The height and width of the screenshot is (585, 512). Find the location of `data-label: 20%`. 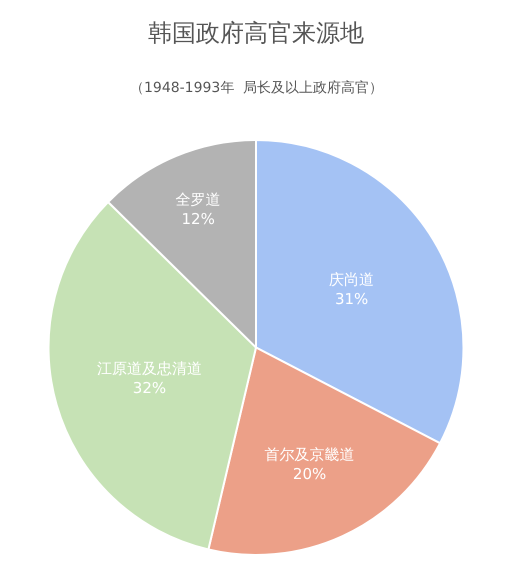

data-label: 20% is located at coordinates (309, 474).